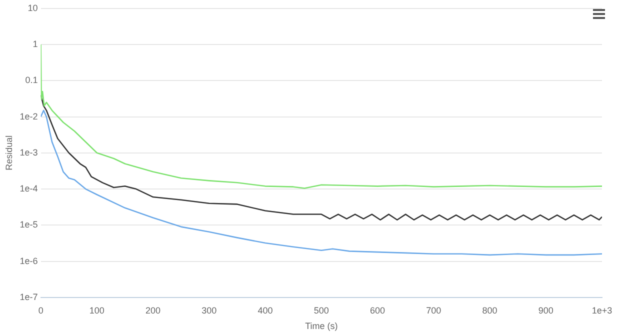 The width and height of the screenshot is (620, 336). I want to click on x-tick-label: 400, so click(265, 310).